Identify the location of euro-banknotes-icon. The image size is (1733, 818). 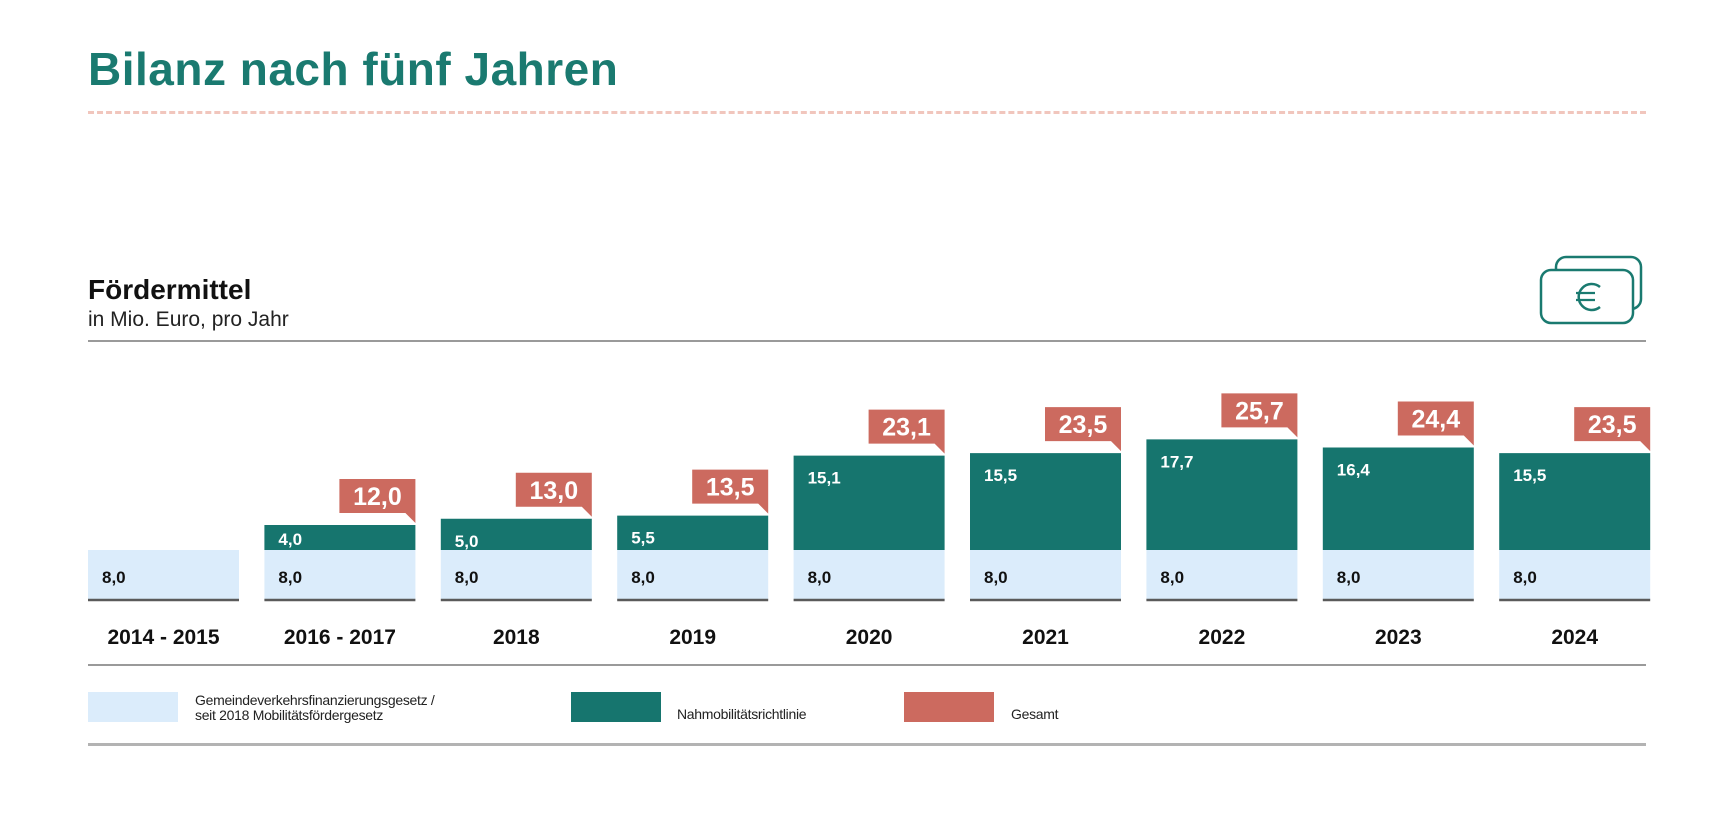
(1591, 290).